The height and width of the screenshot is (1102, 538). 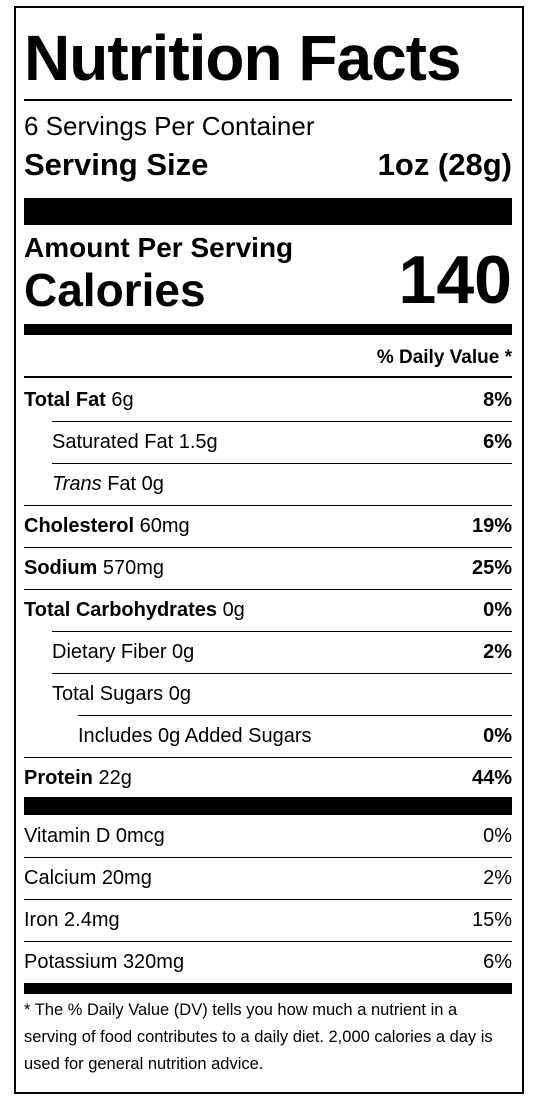 I want to click on nutrient-amount: 20mg, so click(x=126, y=878).